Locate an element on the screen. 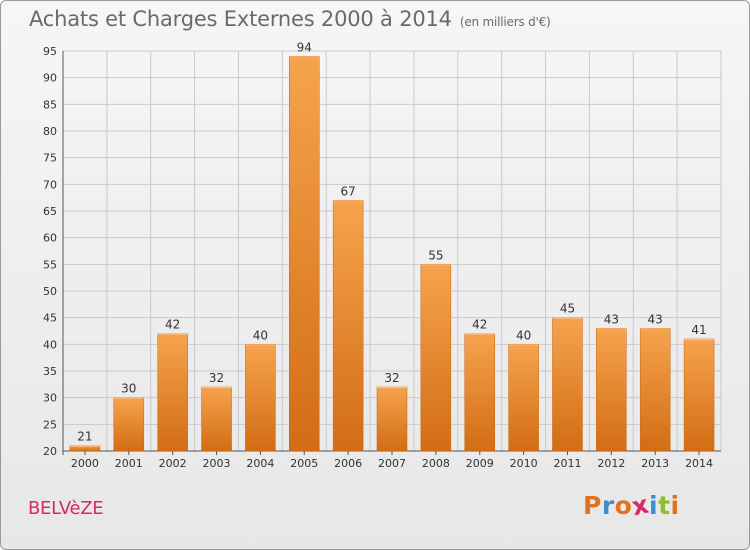  y-tick-label: 50 is located at coordinates (50, 291).